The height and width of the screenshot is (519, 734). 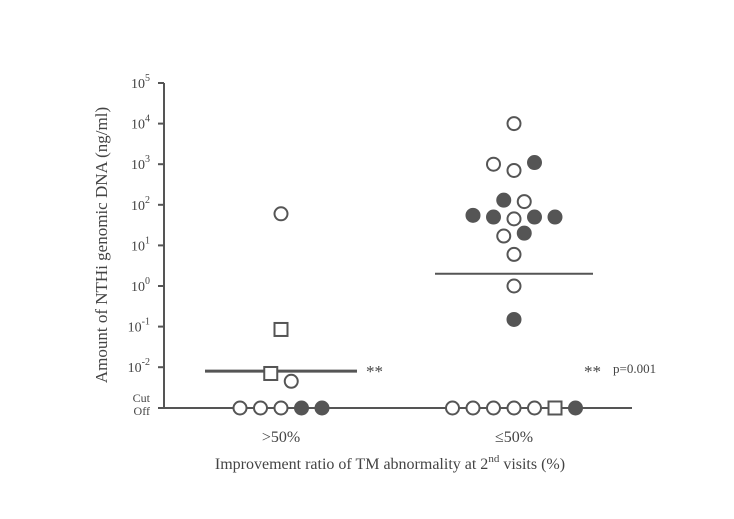 I want to click on y-ticks: 10⁵ 10⁴ 10³ 10² 10¹ 10⁰ 10⁻¹ 10⁻², so click(x=146, y=224).